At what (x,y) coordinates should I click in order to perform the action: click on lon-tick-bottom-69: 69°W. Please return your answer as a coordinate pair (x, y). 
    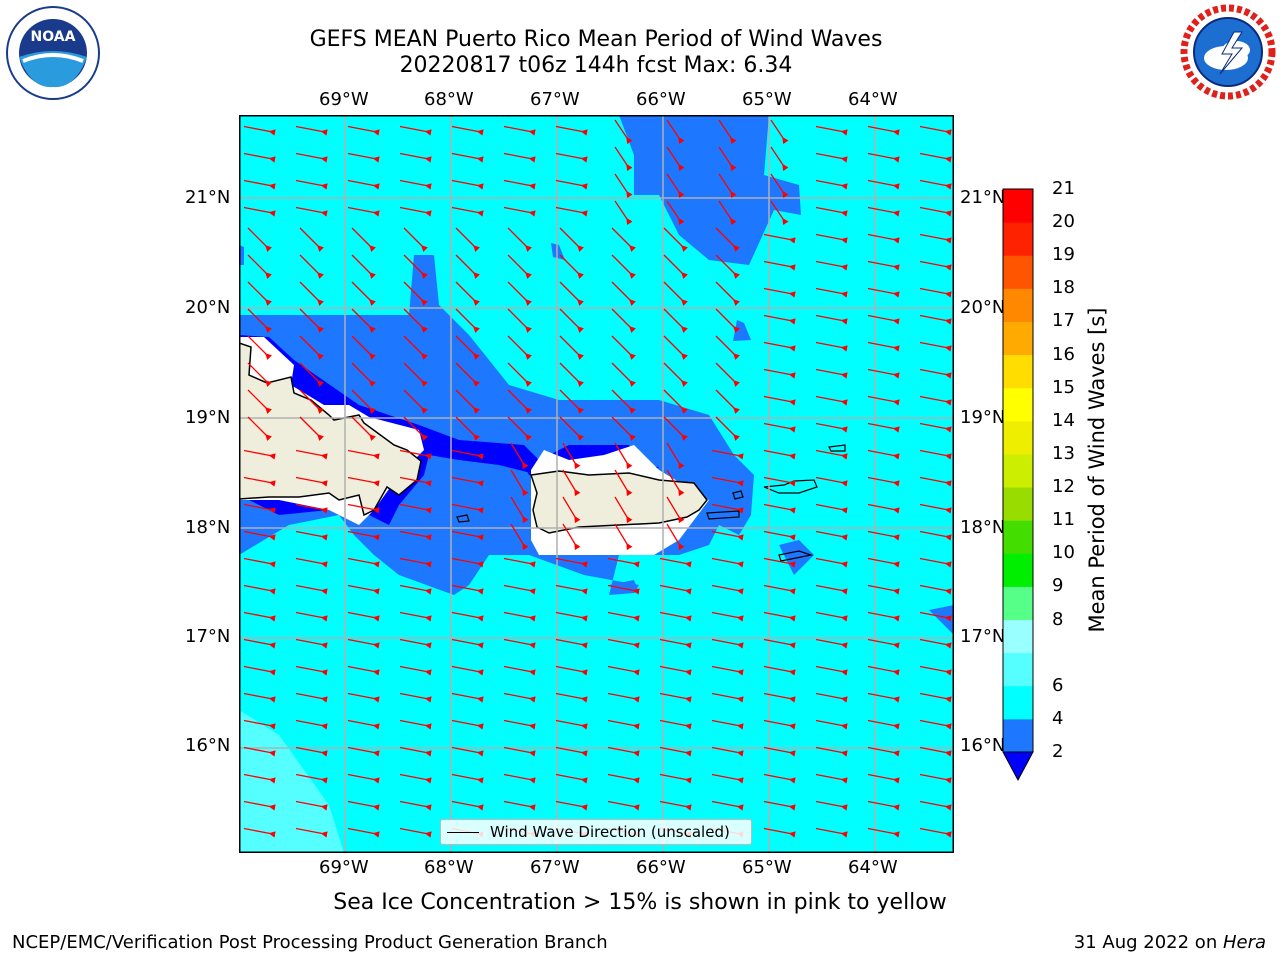
    Looking at the image, I should click on (344, 867).